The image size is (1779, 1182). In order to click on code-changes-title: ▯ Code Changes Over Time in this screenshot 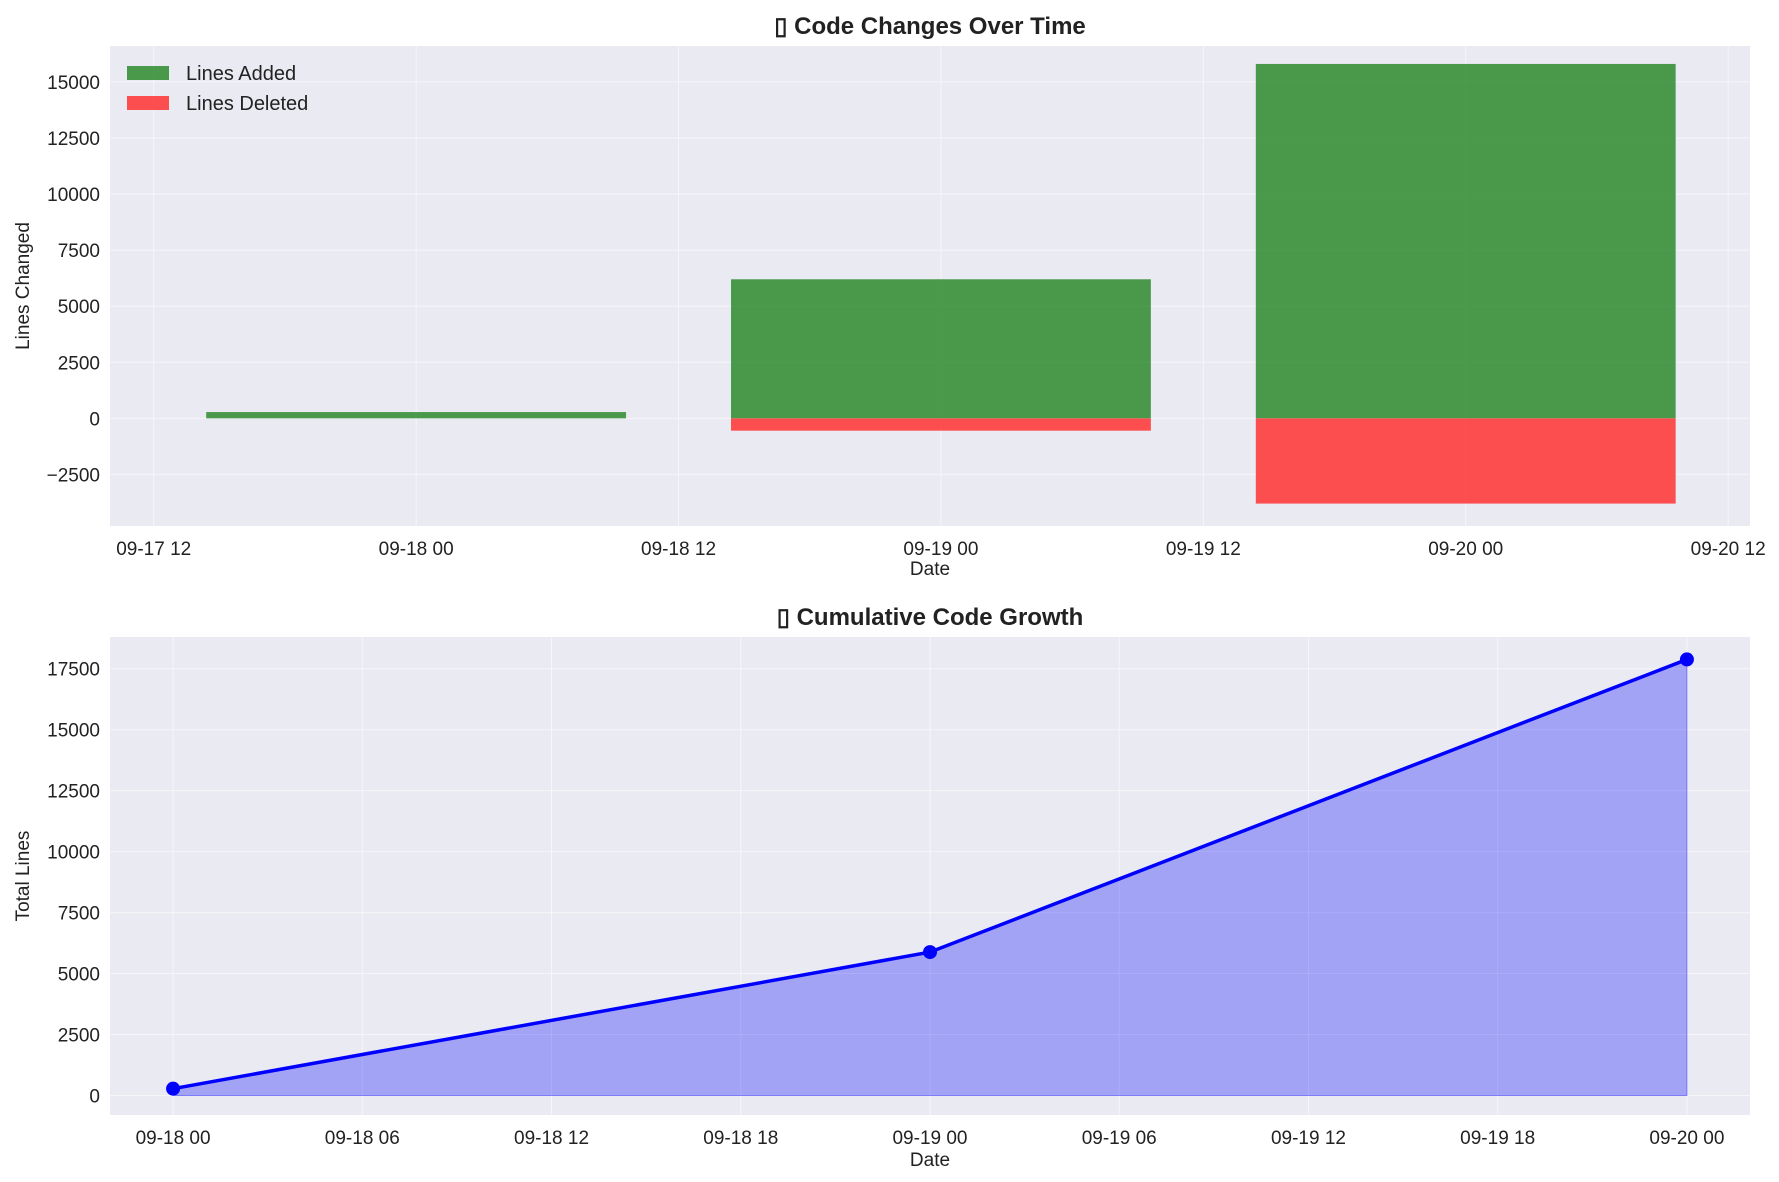, I will do `click(930, 26)`.